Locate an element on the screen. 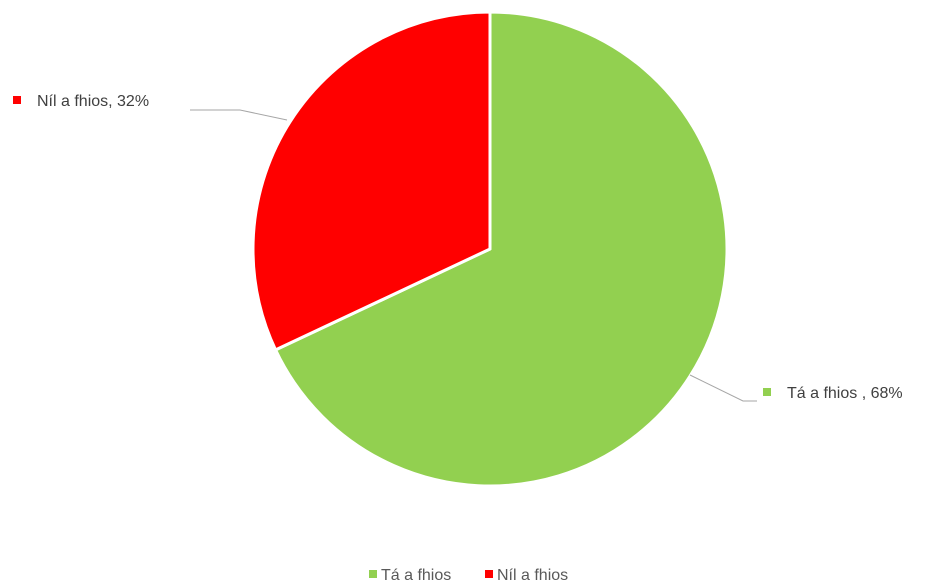 This screenshot has height=587, width=939. legend: Tá a fhios Níl a fhios is located at coordinates (468, 575).